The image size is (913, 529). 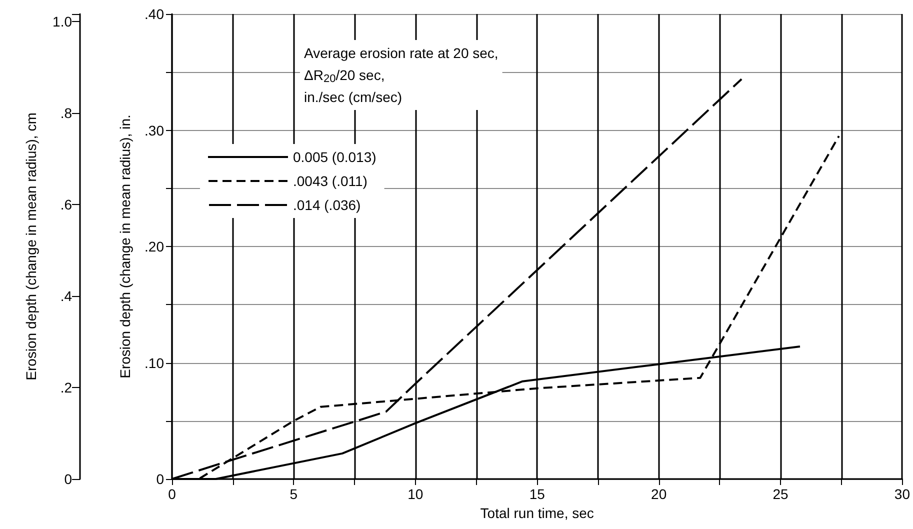 I want to click on y-axis-title: Erosion depth (change in mean radius), in., so click(x=125, y=246).